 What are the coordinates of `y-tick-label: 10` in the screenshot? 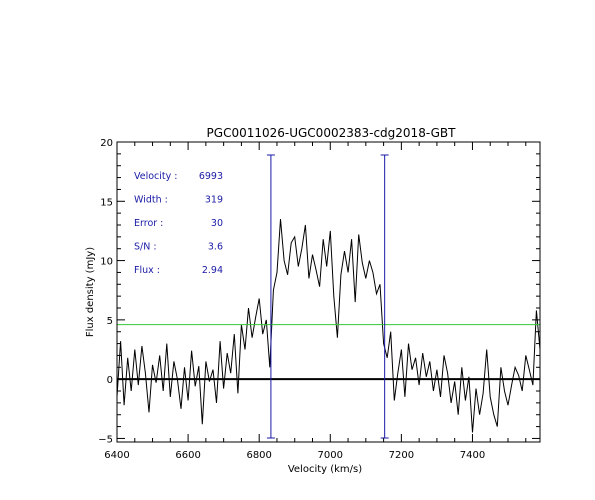 It's located at (106, 262).